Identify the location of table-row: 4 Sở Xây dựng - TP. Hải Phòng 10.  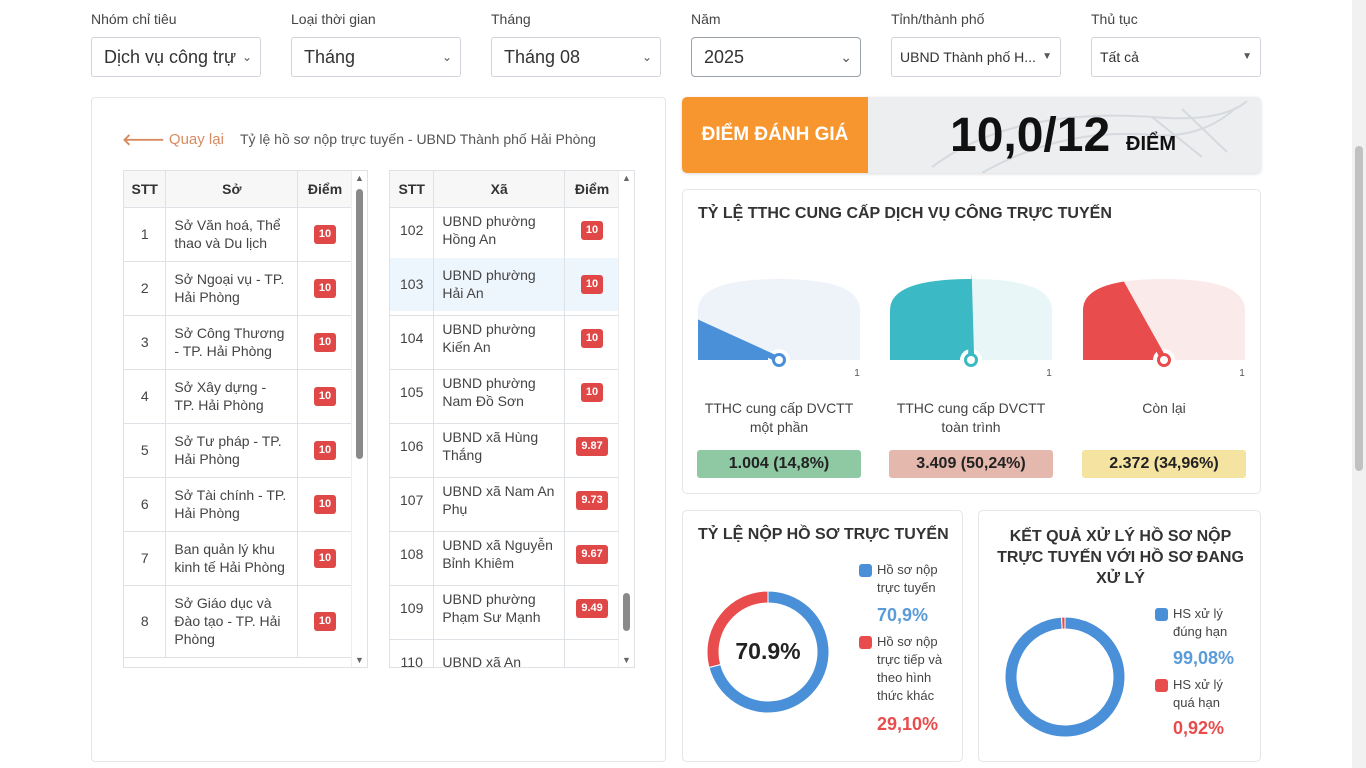
(238, 396).